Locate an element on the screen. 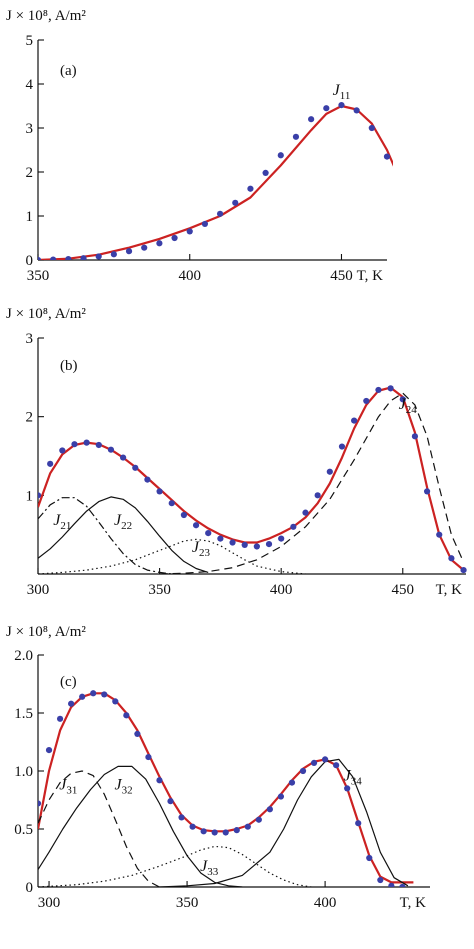 Image resolution: width=474 pixels, height=949 pixels. peak-label: J33 is located at coordinates (209, 868).